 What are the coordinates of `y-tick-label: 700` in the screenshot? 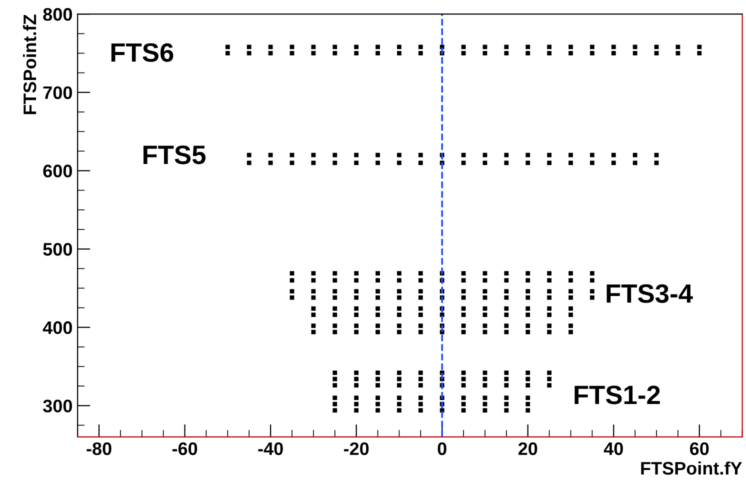 It's located at (57, 93).